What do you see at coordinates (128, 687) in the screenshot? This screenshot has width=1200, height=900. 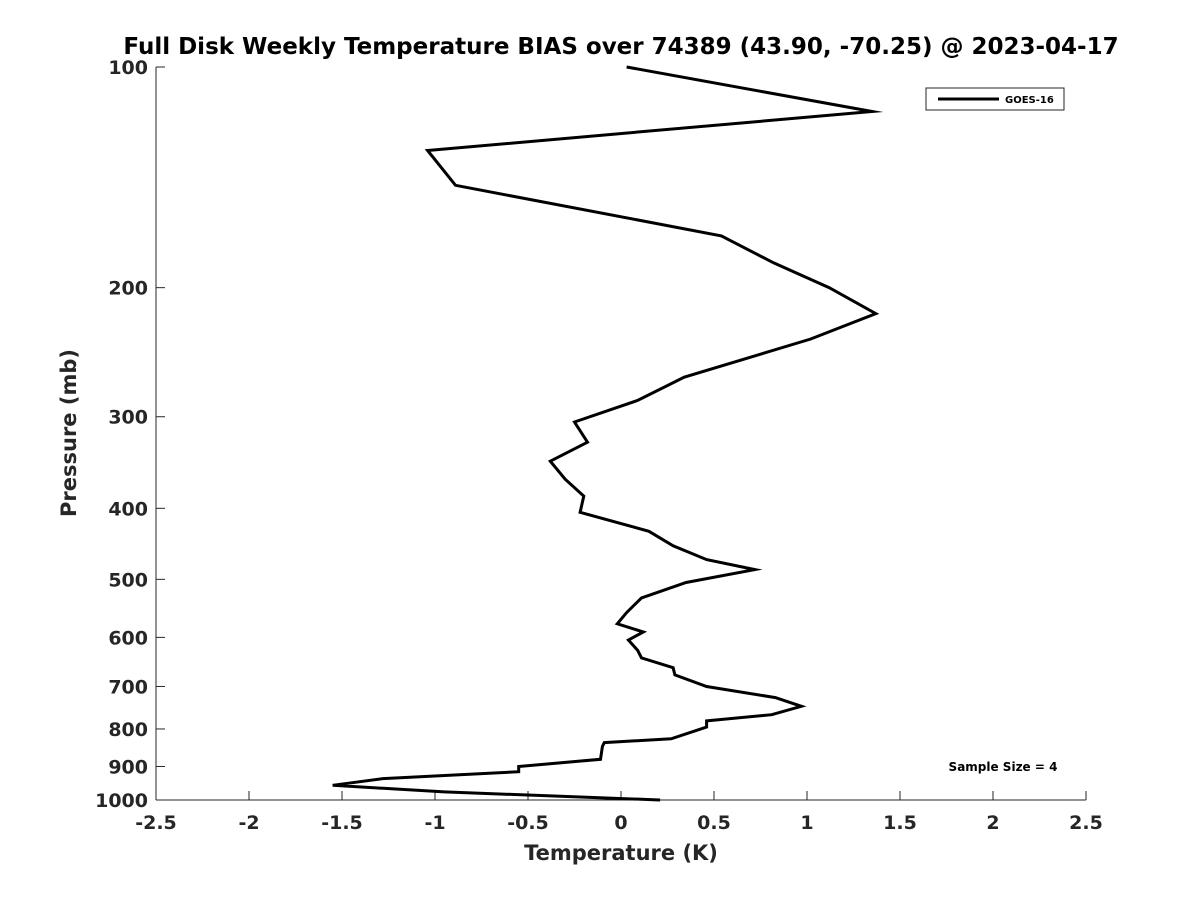 I see `y-tick-label: 700` at bounding box center [128, 687].